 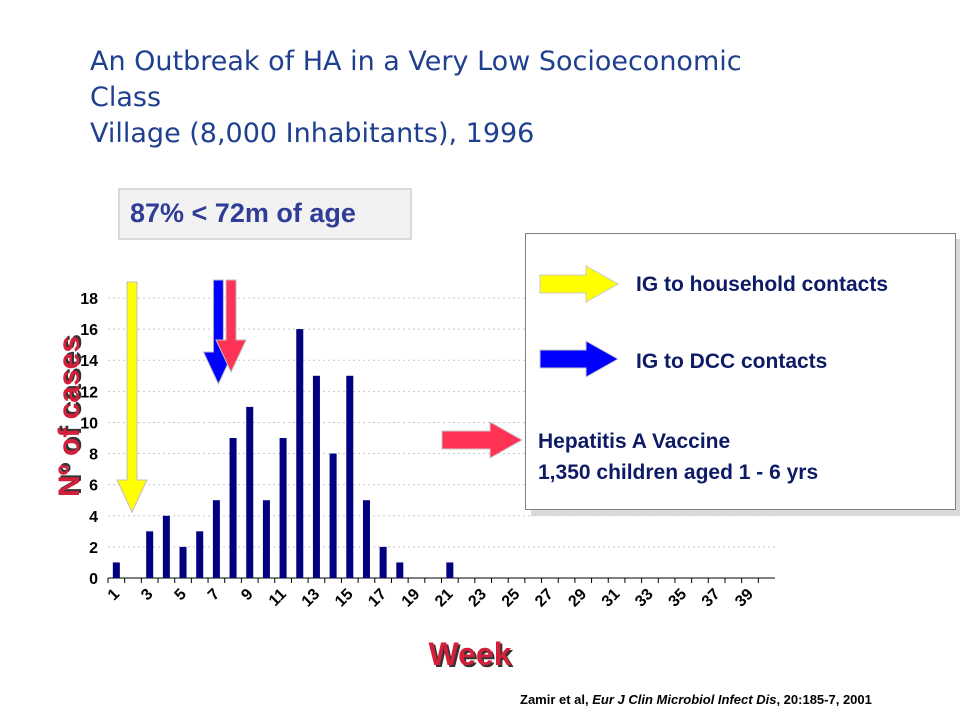 What do you see at coordinates (247, 595) in the screenshot?
I see `x-tick-label: 9` at bounding box center [247, 595].